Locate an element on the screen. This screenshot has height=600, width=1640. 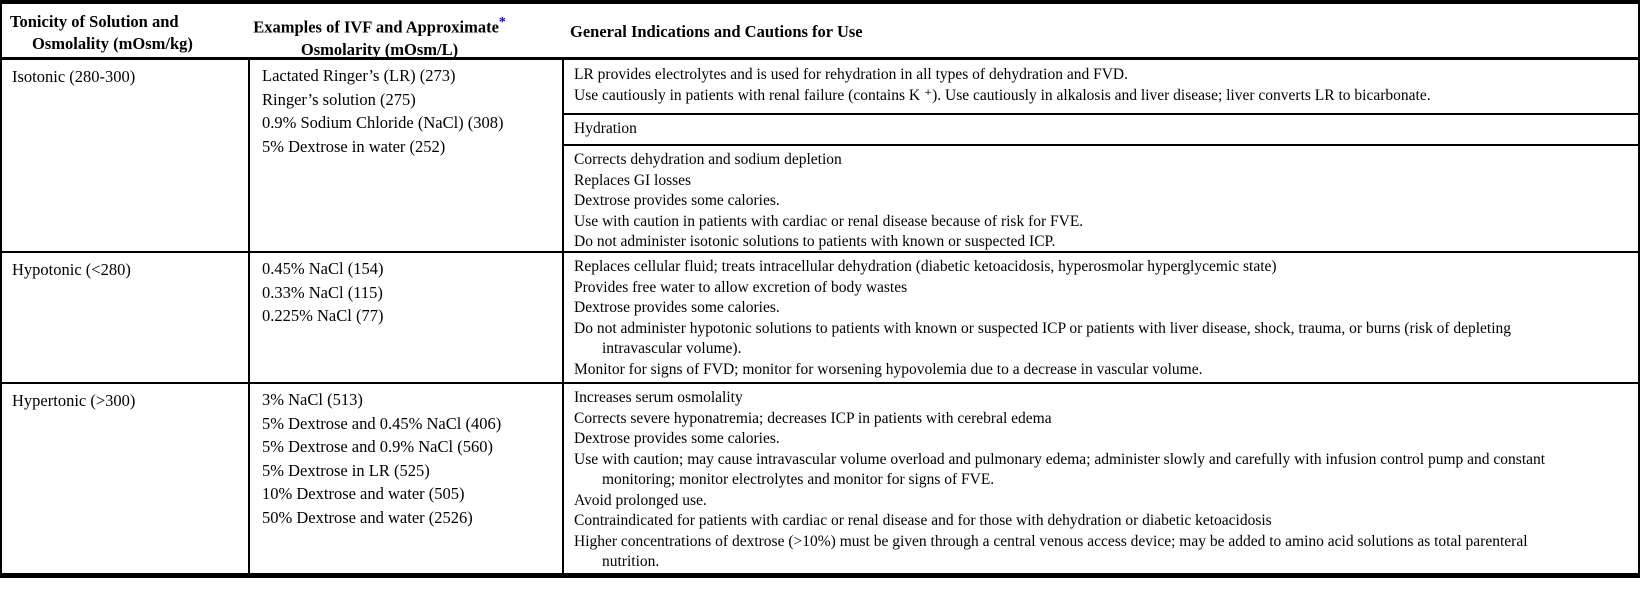
header-examples-line1: Examples of IVF and Approximate* is located at coordinates (379, 25).